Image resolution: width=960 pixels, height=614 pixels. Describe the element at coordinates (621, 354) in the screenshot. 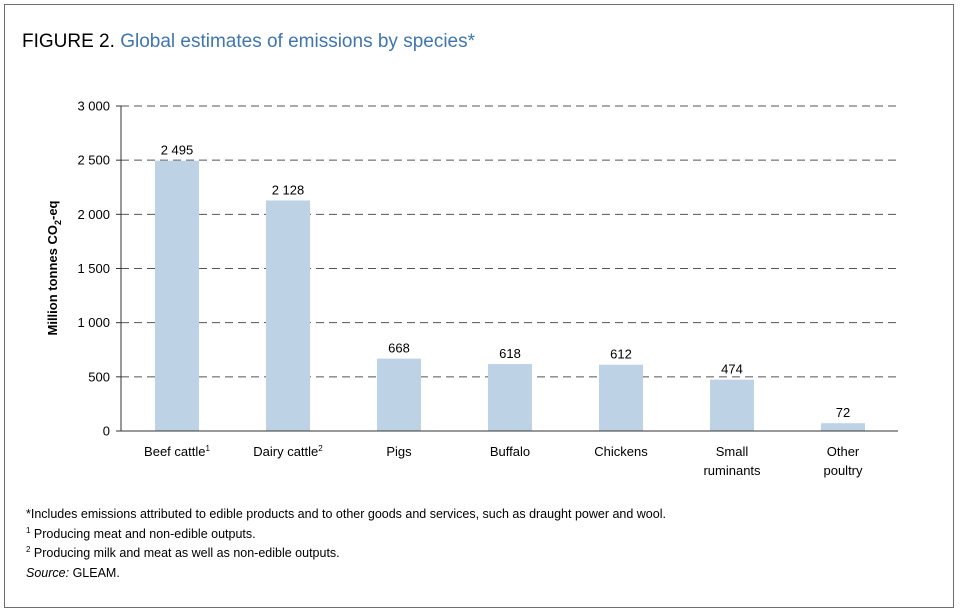

I see `value-label: 612` at that location.